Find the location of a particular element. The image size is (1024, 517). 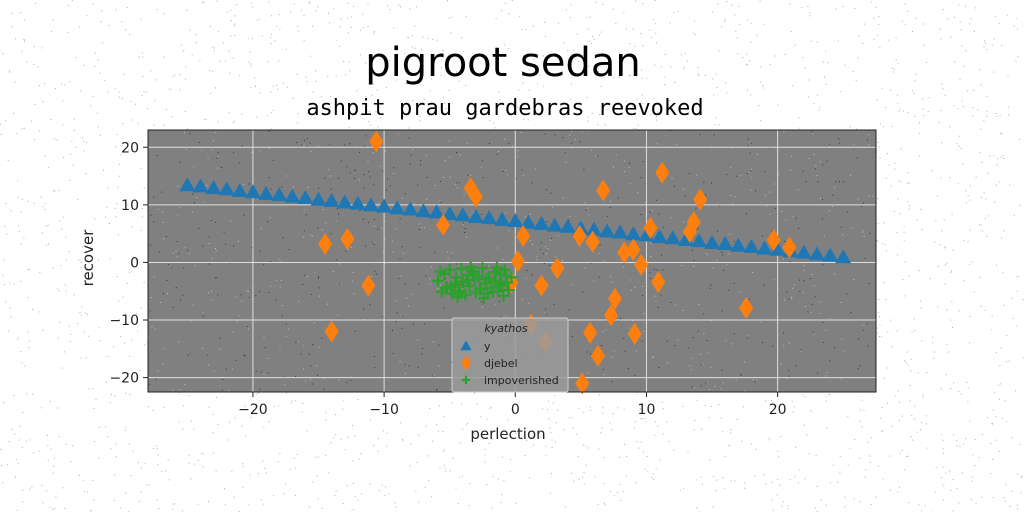

chart-subtitle: ashpit prau gardebras reevoked is located at coordinates (504, 108).